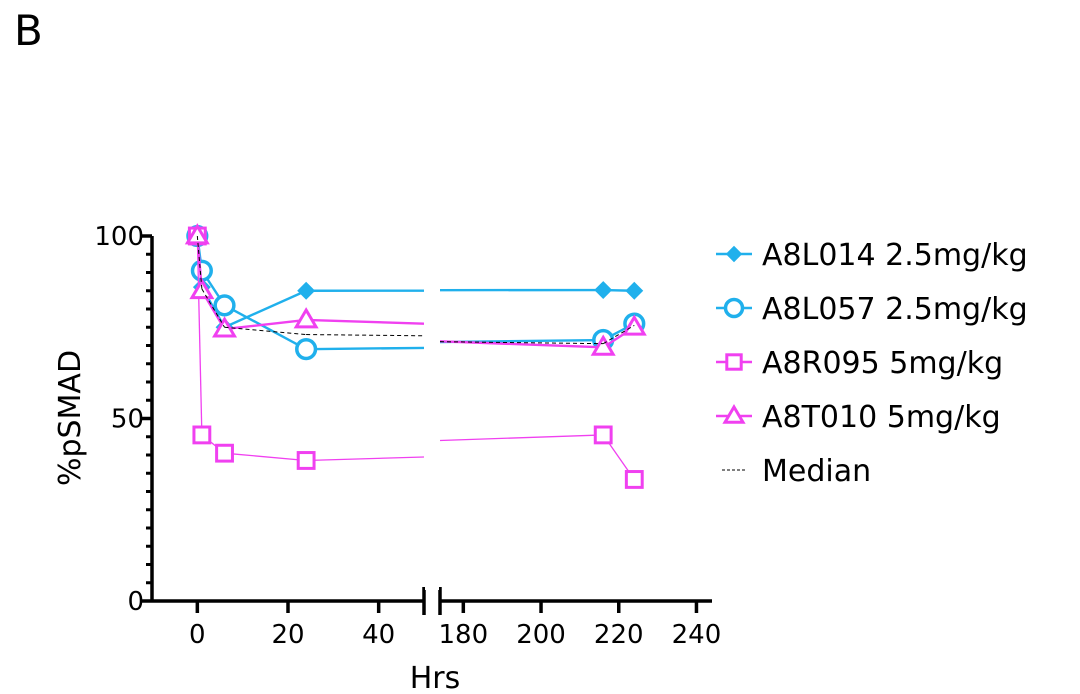 This screenshot has height=694, width=1080. Describe the element at coordinates (287, 635) in the screenshot. I see `x-tick-label: 20` at that location.